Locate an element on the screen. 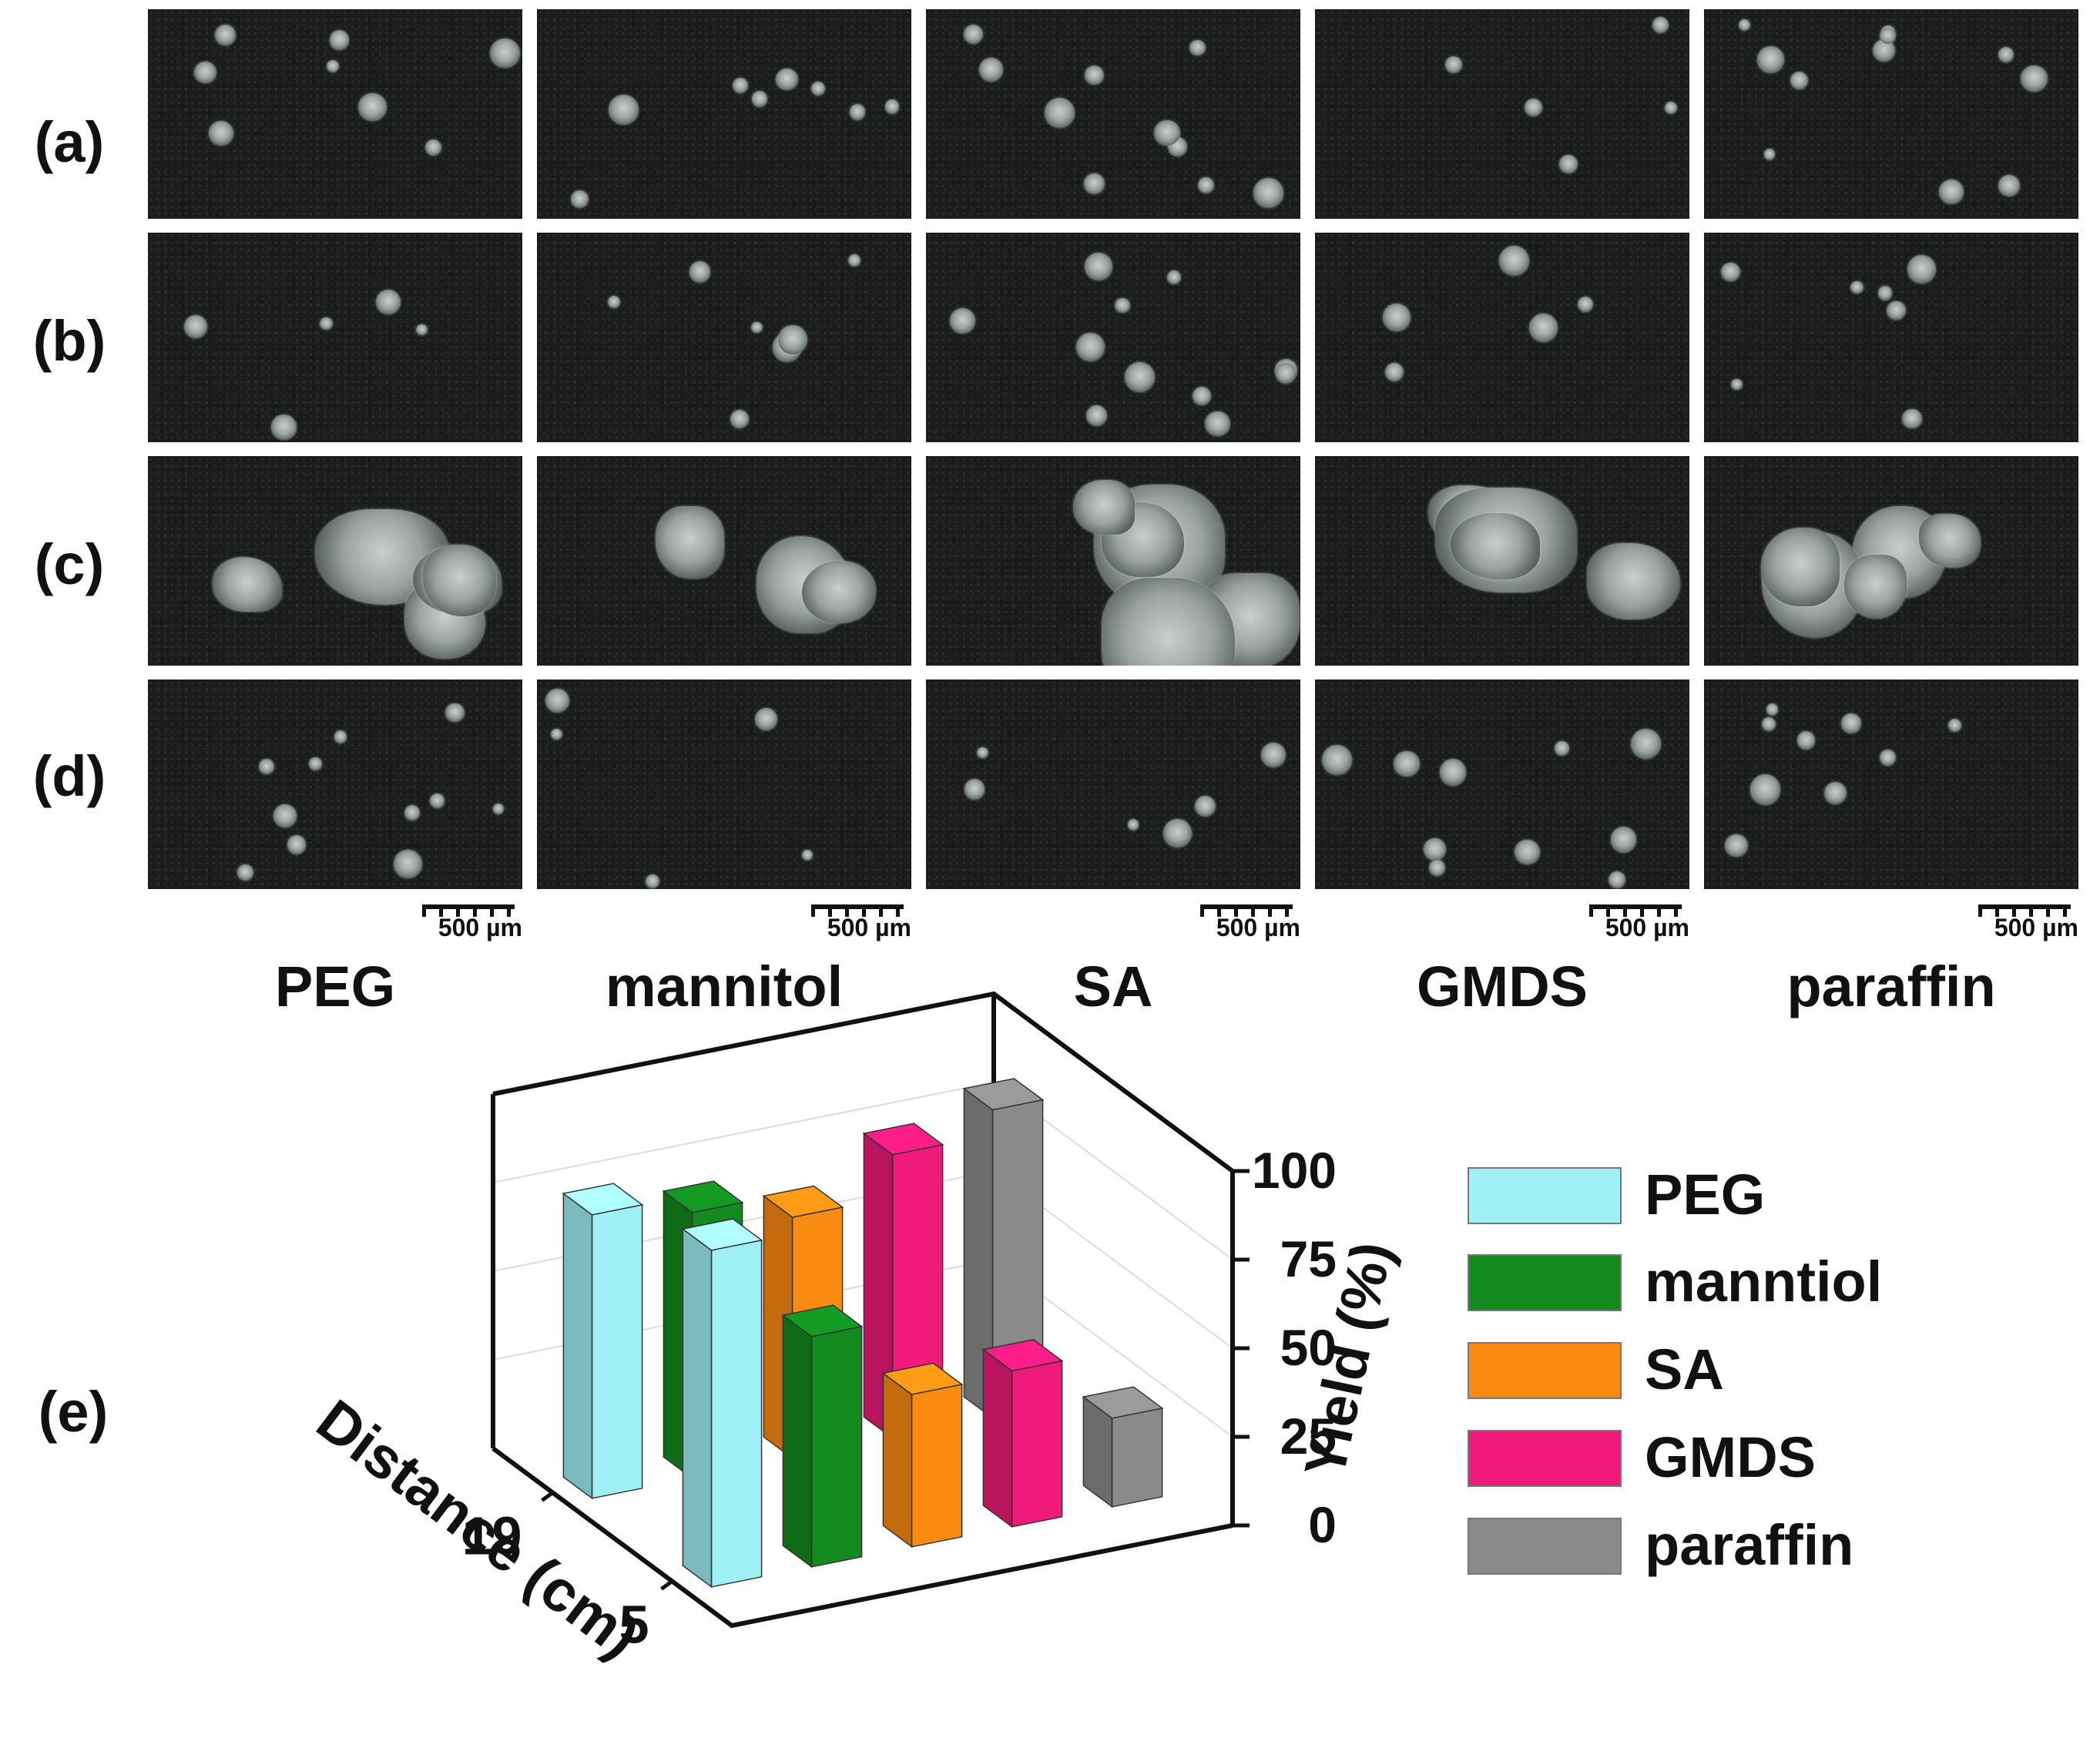  micrograph-c-mannitol is located at coordinates (724, 561).